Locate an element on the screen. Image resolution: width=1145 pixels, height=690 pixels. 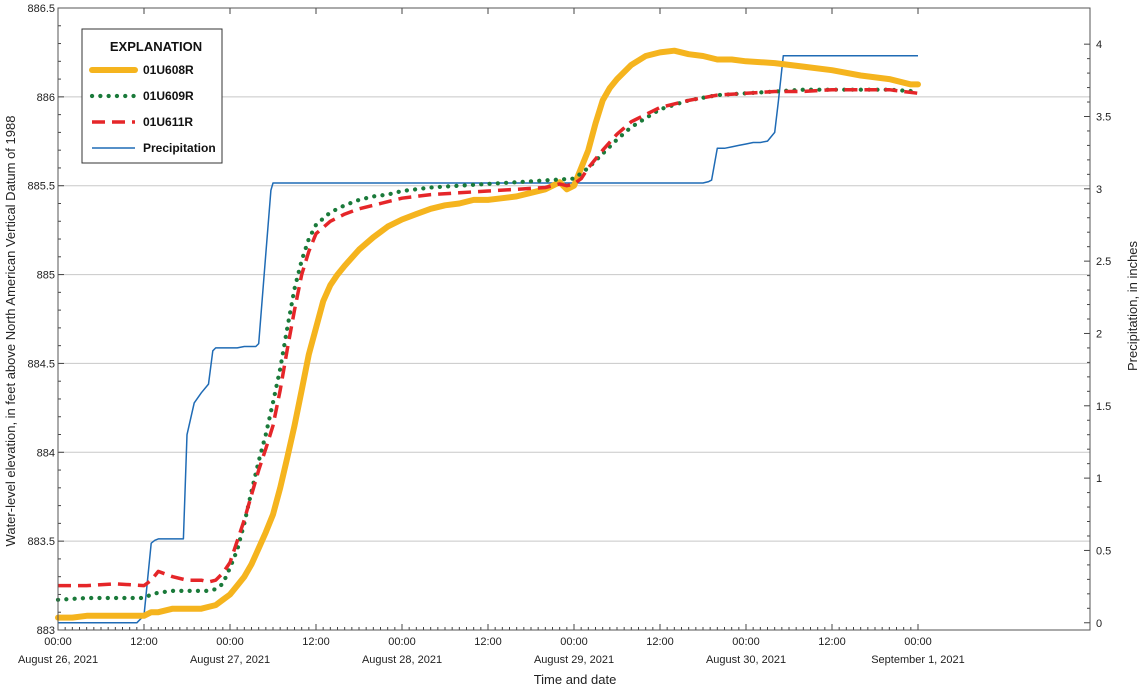
y-tick-label: 885.5 is located at coordinates (41, 187).